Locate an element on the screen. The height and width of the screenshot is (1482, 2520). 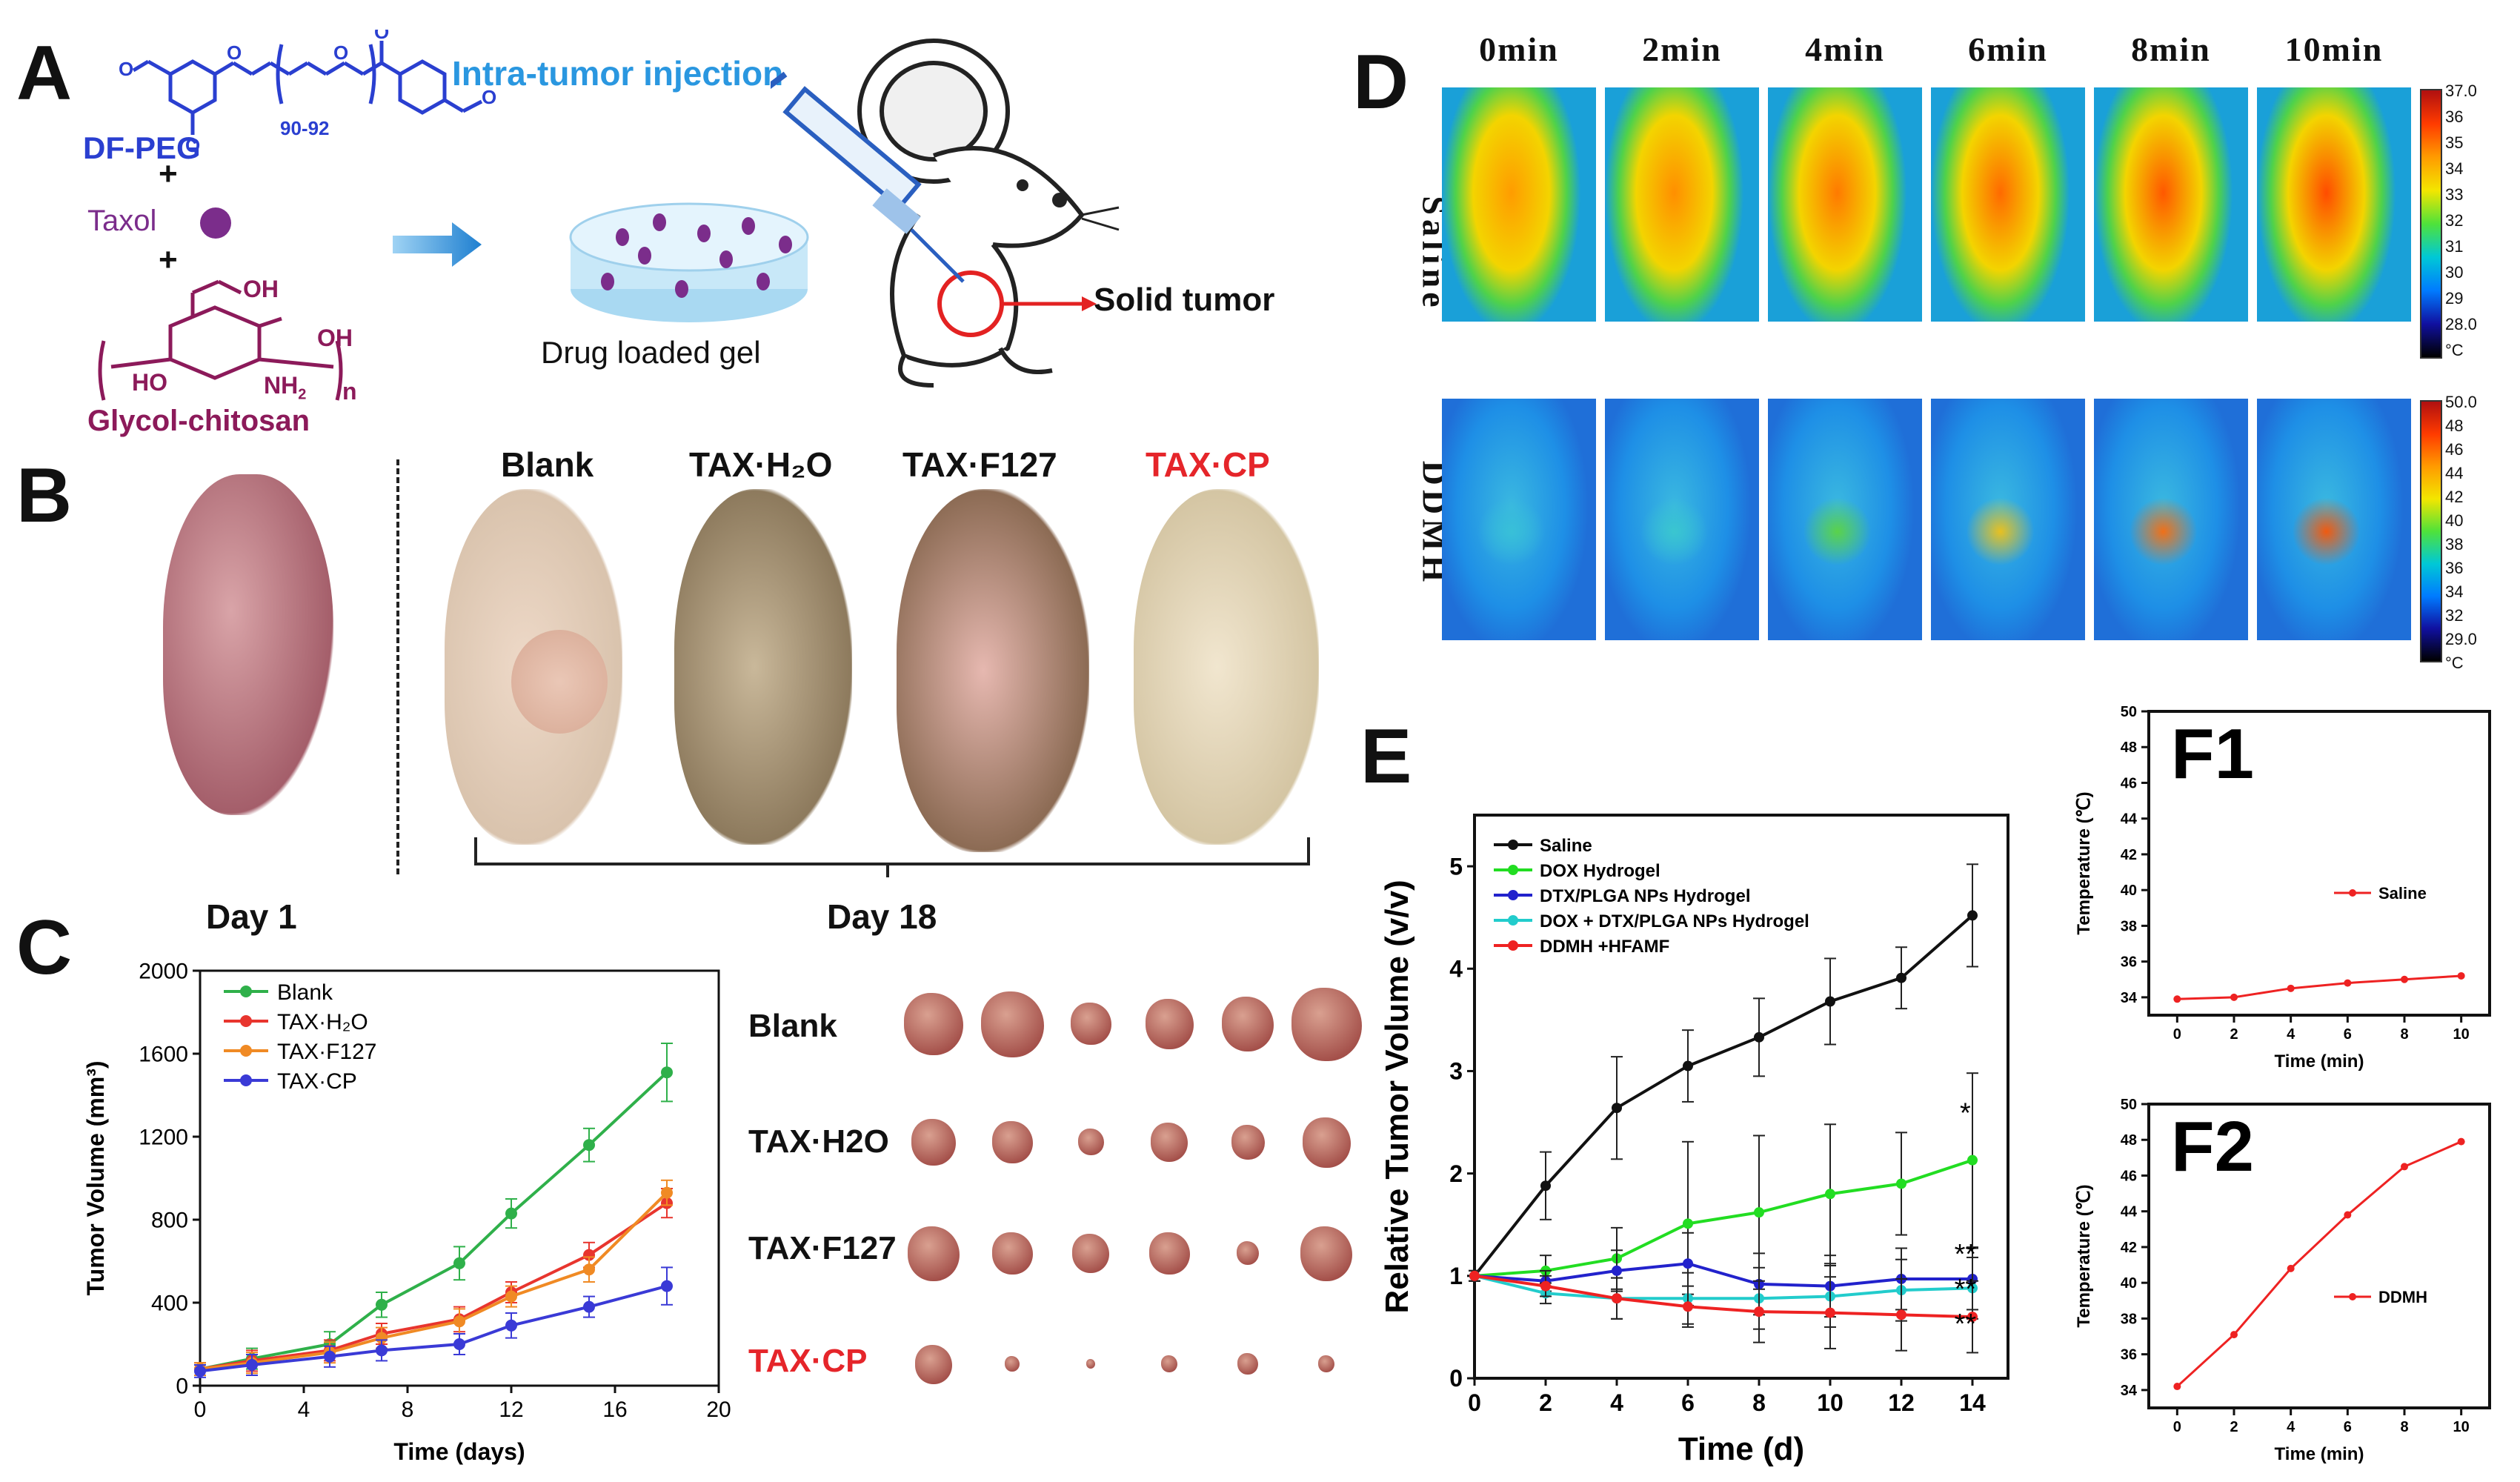
x-tick-label: 12 is located at coordinates (511, 1410).